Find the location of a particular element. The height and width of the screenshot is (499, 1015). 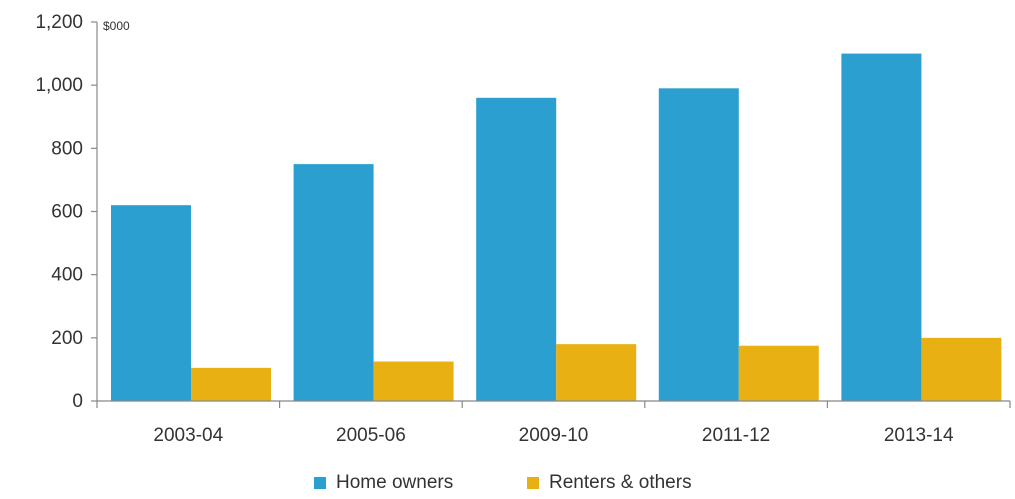

y-tick-label: 800 is located at coordinates (67, 148).